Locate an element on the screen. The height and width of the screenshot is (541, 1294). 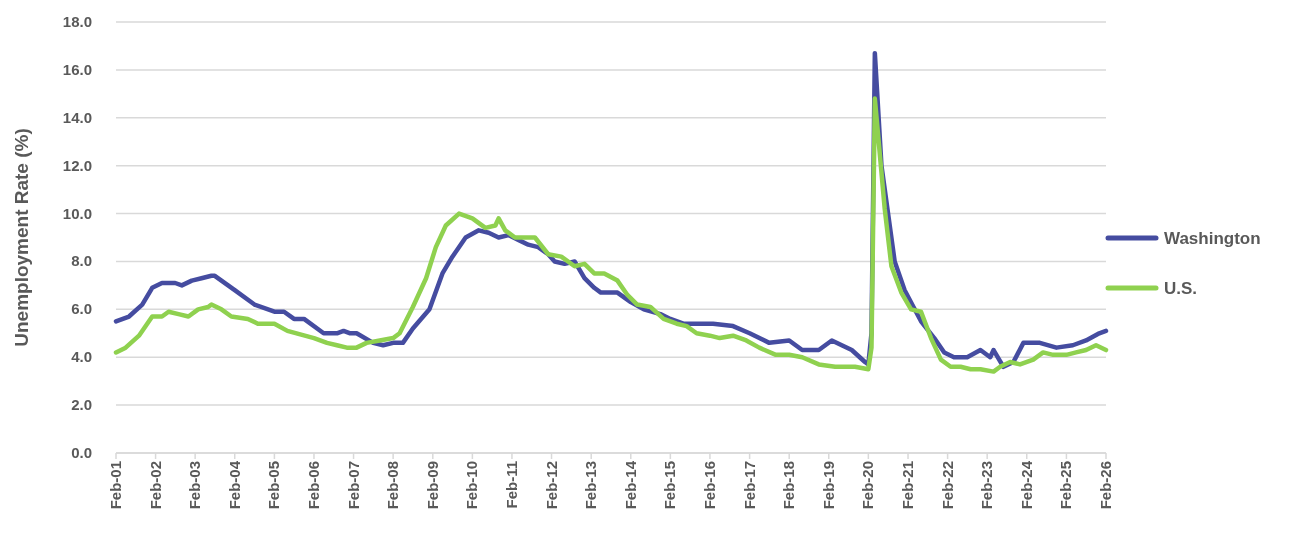
legend-label: U.S. is located at coordinates (1181, 288).